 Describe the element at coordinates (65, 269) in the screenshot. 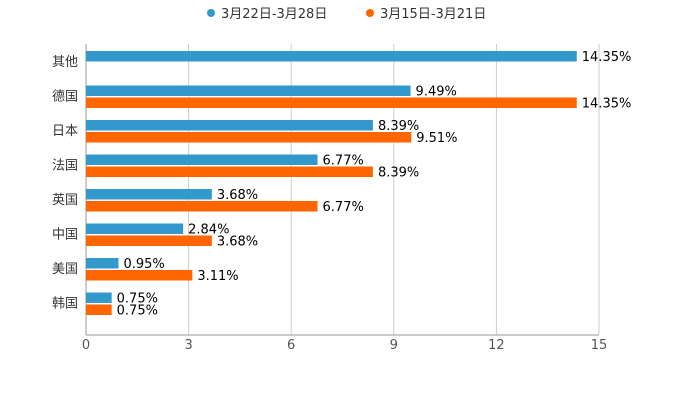

I see `y-category-label-6: 美国` at that location.